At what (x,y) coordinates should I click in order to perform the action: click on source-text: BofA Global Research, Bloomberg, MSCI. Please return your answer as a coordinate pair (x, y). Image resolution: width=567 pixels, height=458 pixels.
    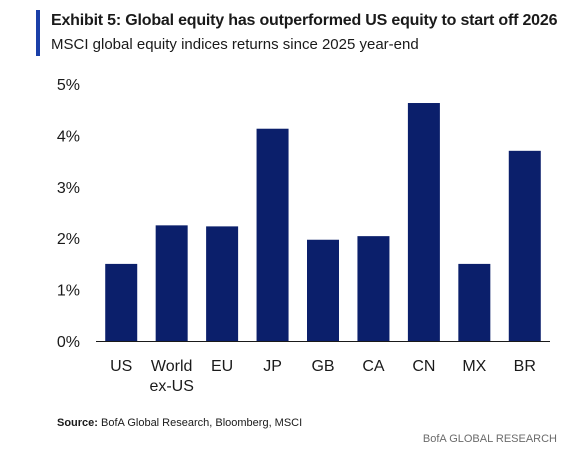
    Looking at the image, I should click on (202, 423).